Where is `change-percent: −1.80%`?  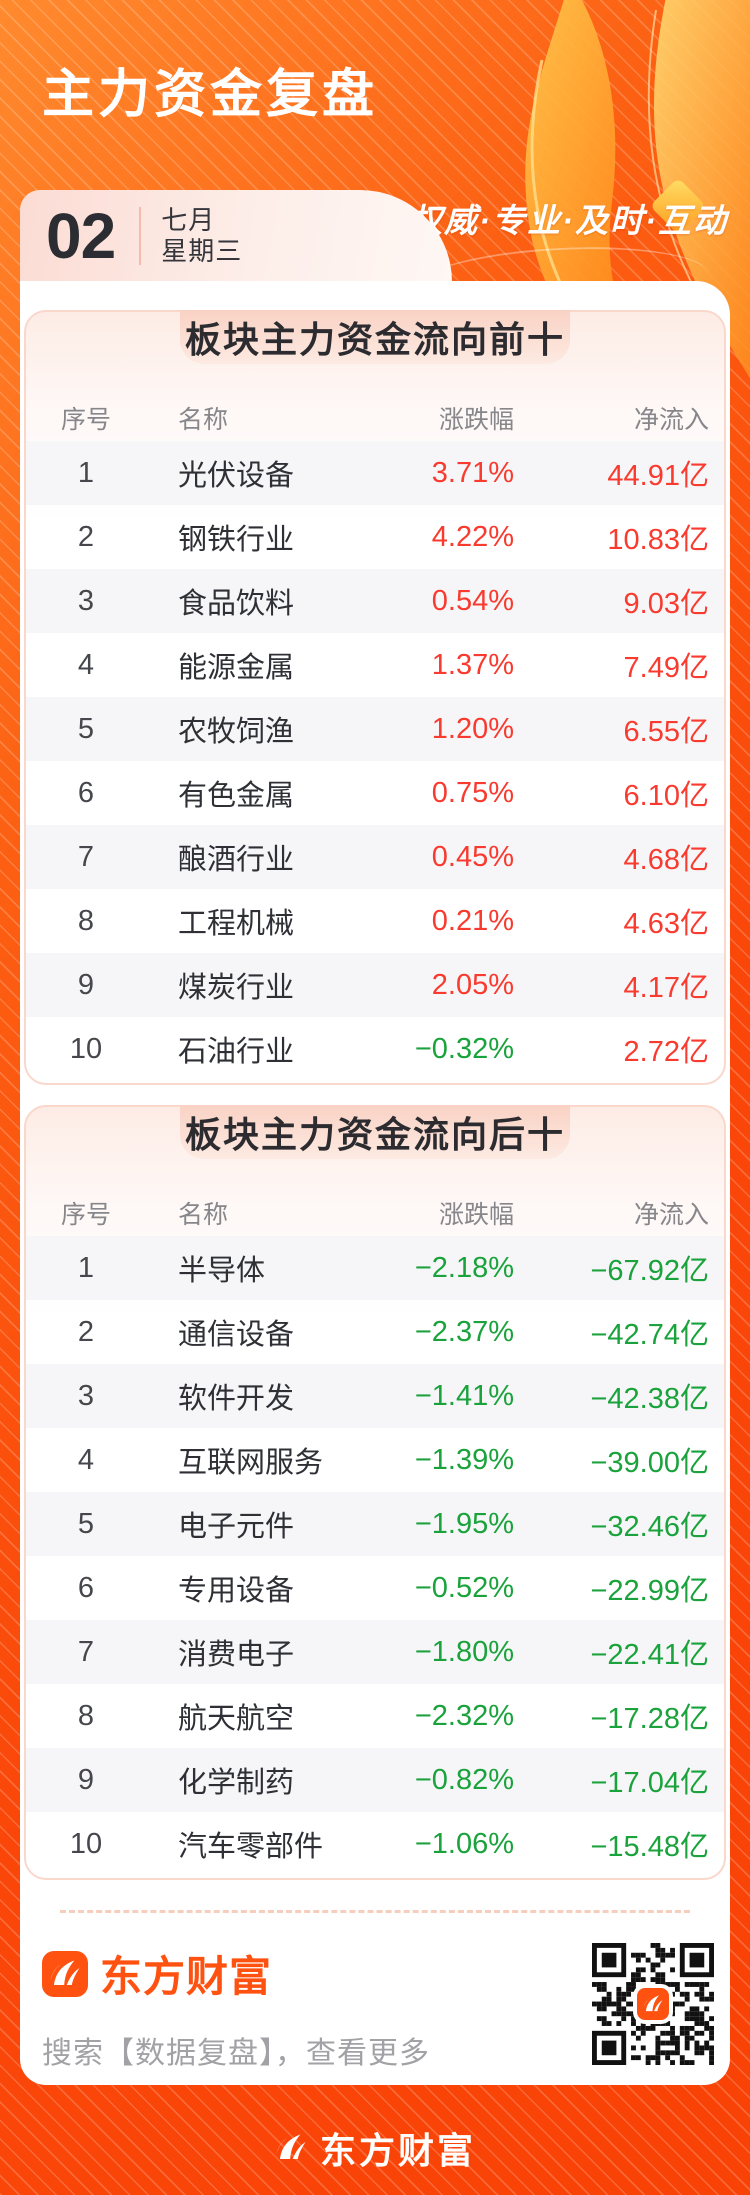
change-percent: −1.80% is located at coordinates (464, 1651).